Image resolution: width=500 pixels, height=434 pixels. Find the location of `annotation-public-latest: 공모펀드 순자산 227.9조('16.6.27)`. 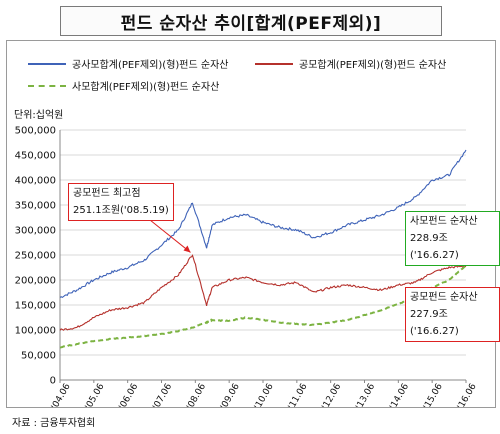

annotation-public-latest: 공모펀드 순자산 227.9조('16.6.27) is located at coordinates (452, 314).